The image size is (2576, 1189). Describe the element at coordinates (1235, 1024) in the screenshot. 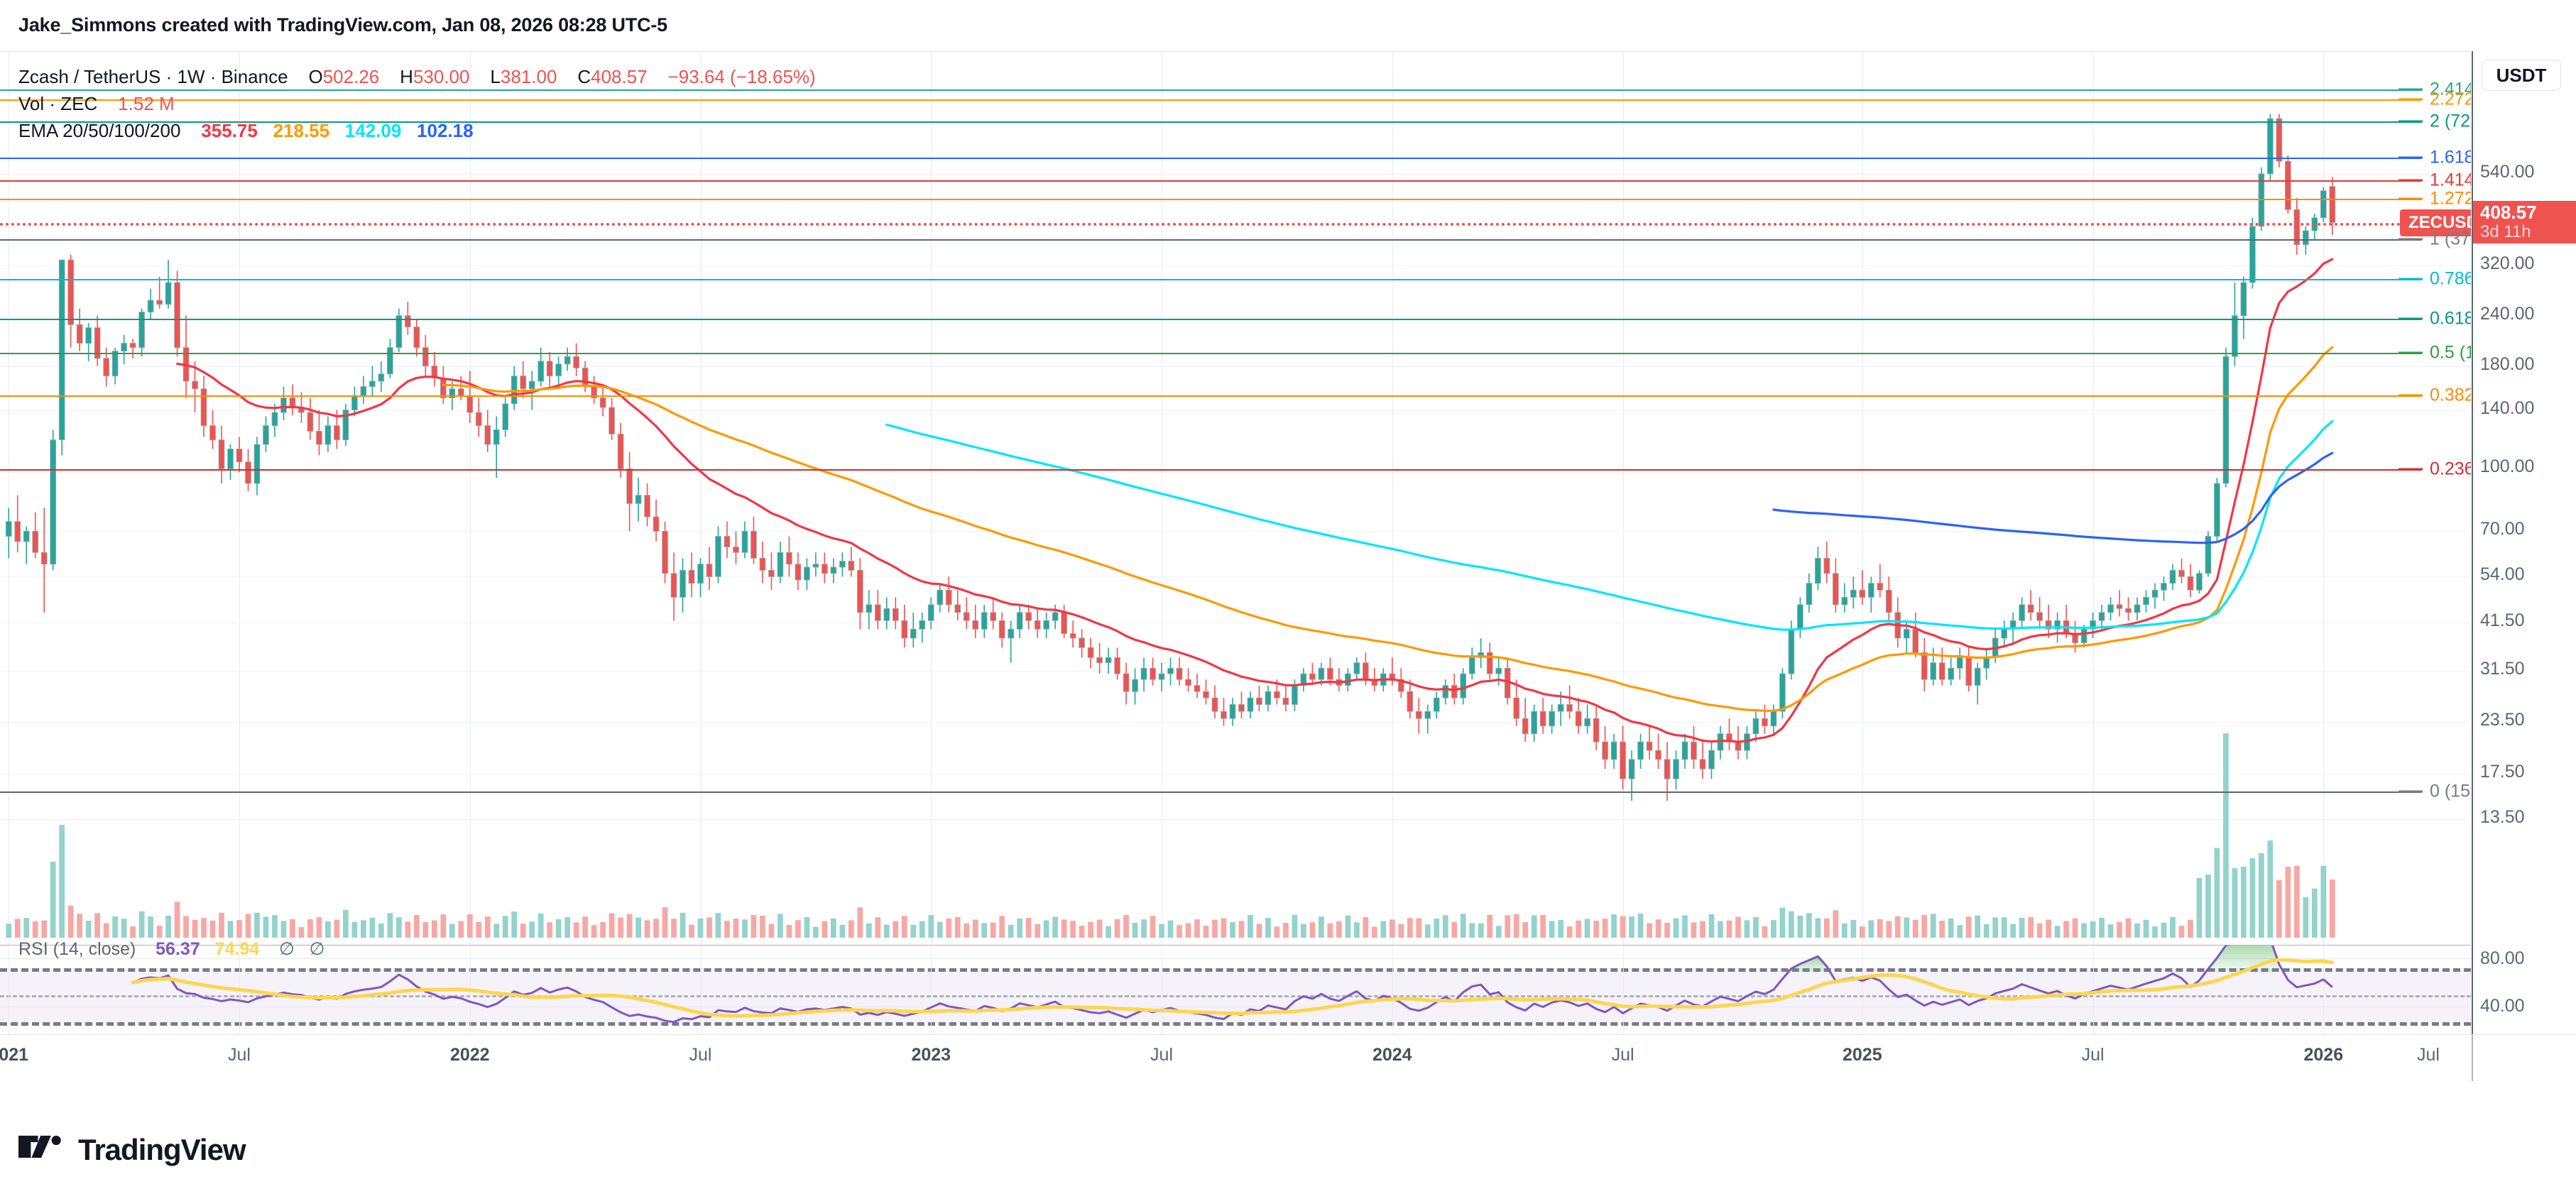

I see `rsi-oversold-line` at that location.